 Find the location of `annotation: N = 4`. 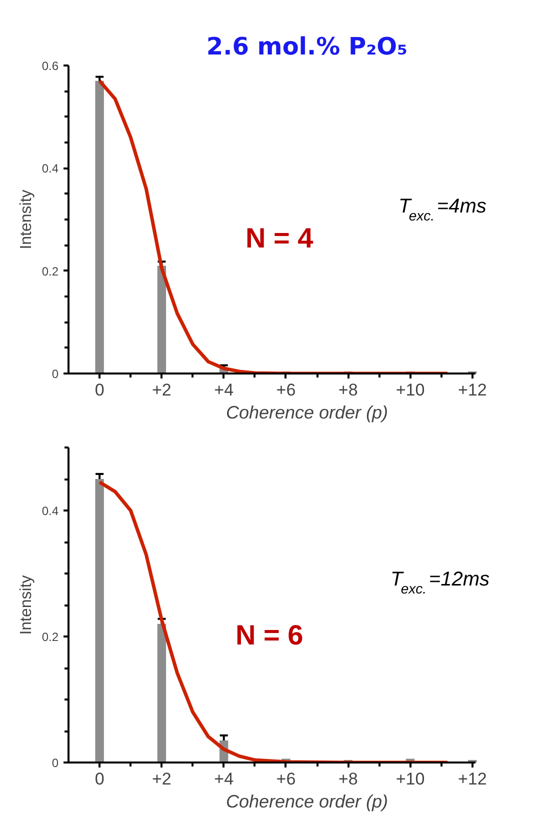

annotation: N = 4 is located at coordinates (280, 238).